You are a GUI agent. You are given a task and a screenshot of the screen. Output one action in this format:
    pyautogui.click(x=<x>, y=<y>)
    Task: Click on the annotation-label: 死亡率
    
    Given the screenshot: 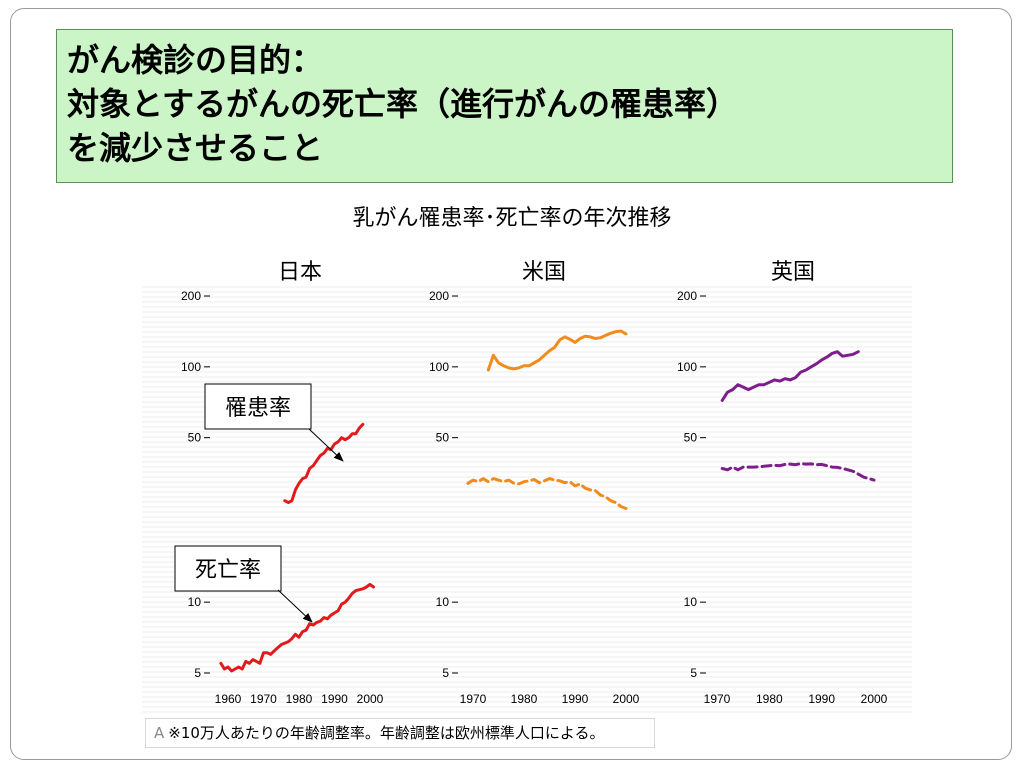 What is the action you would take?
    pyautogui.click(x=228, y=570)
    